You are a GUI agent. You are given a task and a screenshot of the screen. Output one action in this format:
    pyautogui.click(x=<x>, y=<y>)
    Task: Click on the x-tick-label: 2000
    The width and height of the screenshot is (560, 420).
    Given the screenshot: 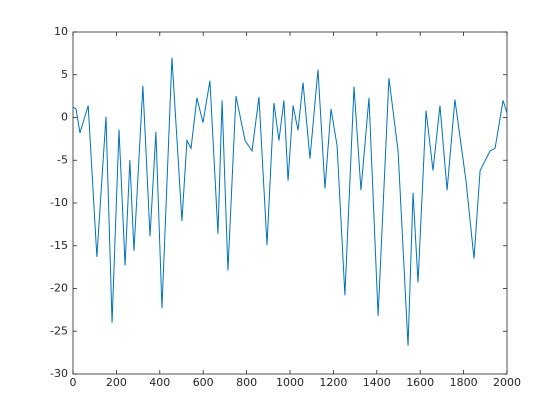 What is the action you would take?
    pyautogui.click(x=507, y=382)
    